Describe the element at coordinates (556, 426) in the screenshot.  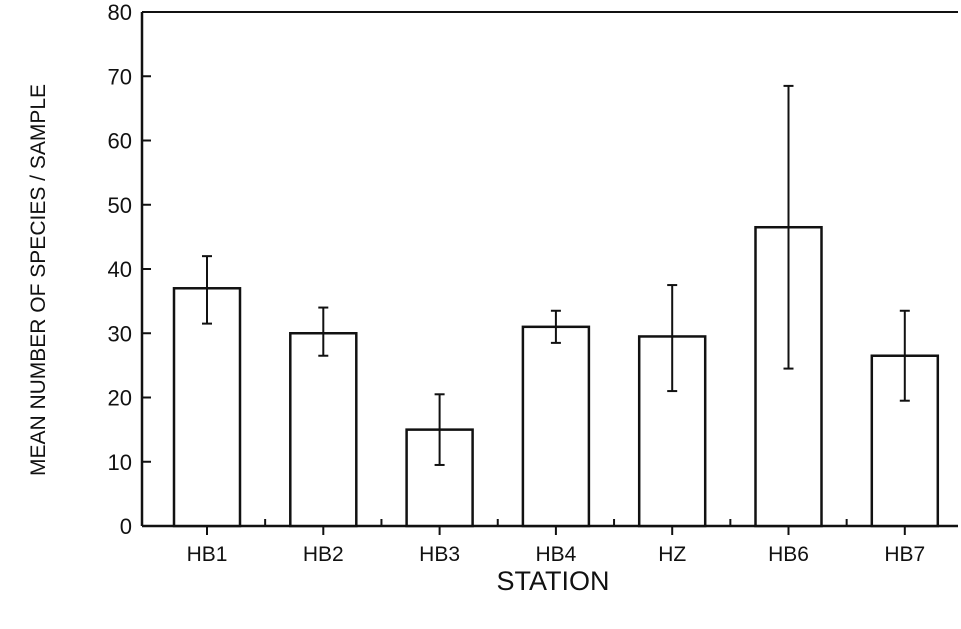
I see `bar-hb4` at that location.